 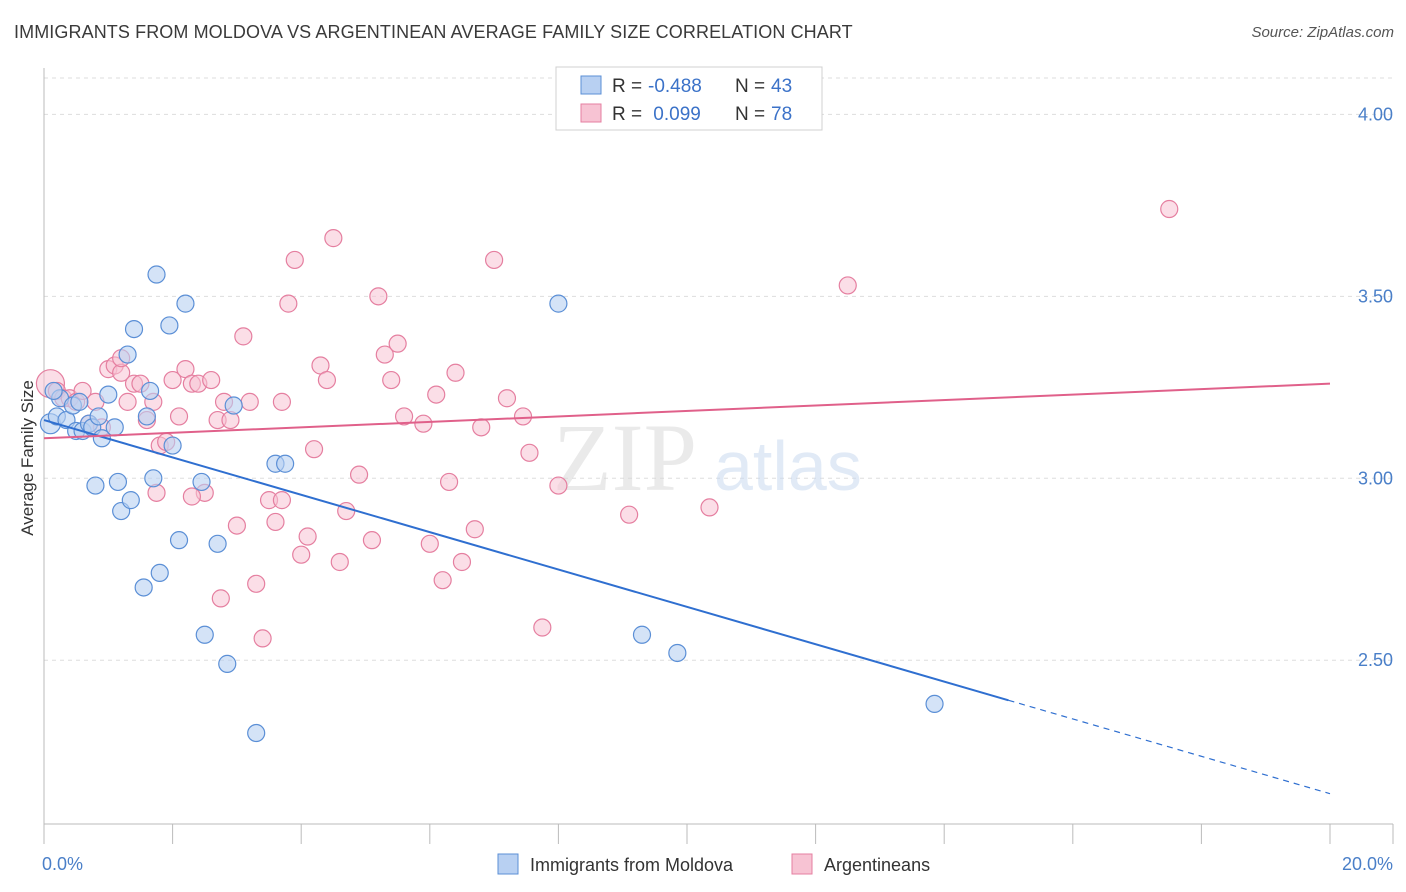 I want to click on y-tick-label: 2.50, so click(x=1375, y=660).